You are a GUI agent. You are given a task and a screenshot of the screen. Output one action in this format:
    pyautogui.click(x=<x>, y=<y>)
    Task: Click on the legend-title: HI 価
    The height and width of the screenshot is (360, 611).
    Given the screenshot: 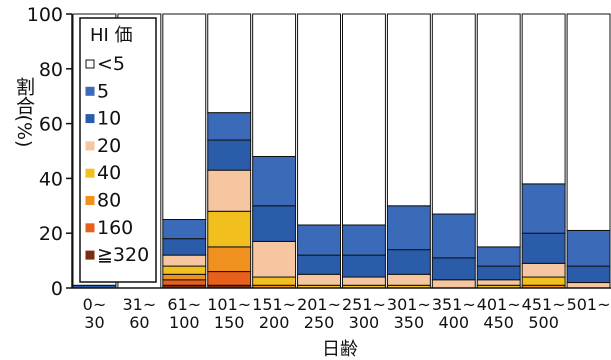 What is the action you would take?
    pyautogui.click(x=111, y=35)
    